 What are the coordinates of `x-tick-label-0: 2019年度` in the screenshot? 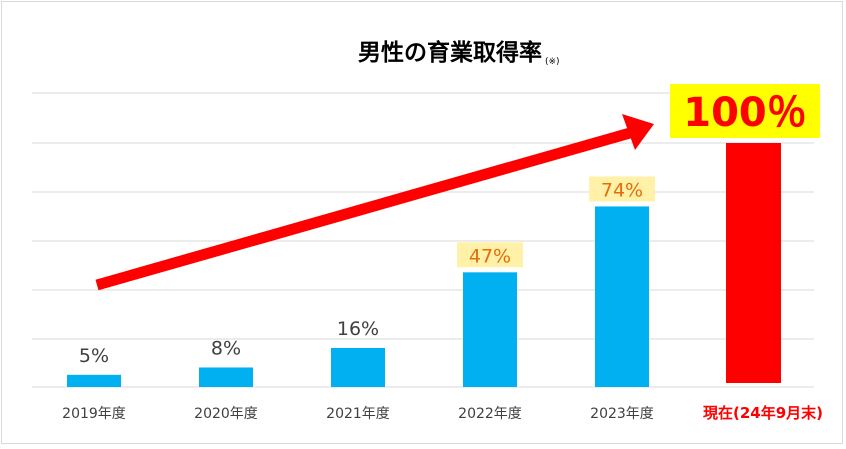 It's located at (94, 414).